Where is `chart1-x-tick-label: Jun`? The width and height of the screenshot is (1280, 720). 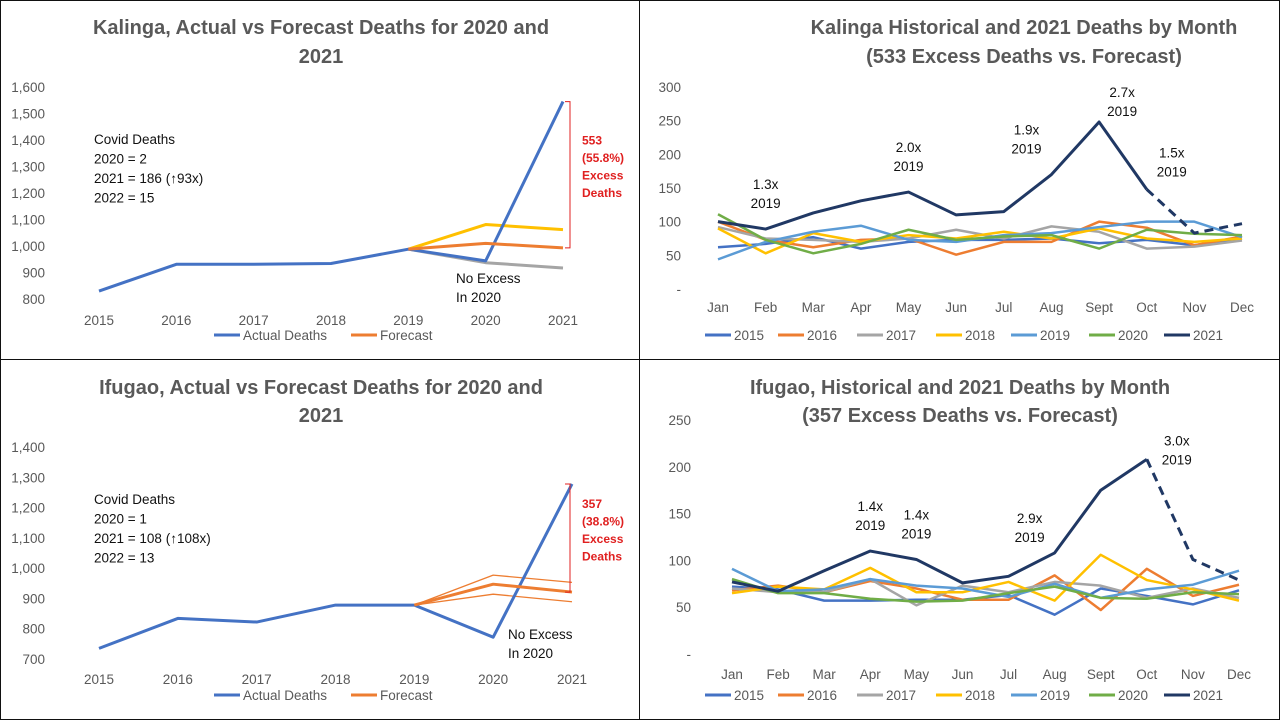 chart1-x-tick-label: Jun is located at coordinates (956, 307).